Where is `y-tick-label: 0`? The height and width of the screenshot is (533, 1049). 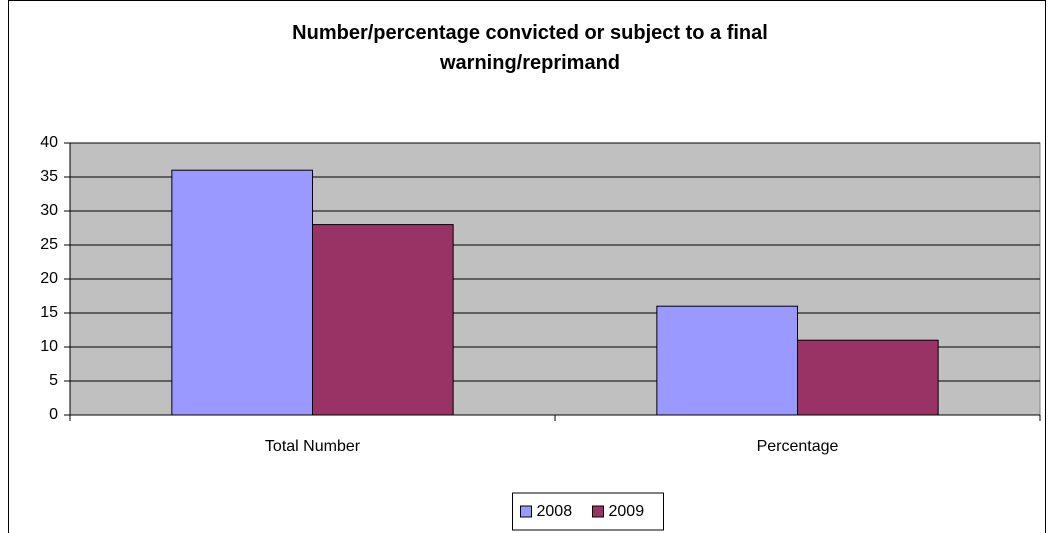
y-tick-label: 0 is located at coordinates (53, 414).